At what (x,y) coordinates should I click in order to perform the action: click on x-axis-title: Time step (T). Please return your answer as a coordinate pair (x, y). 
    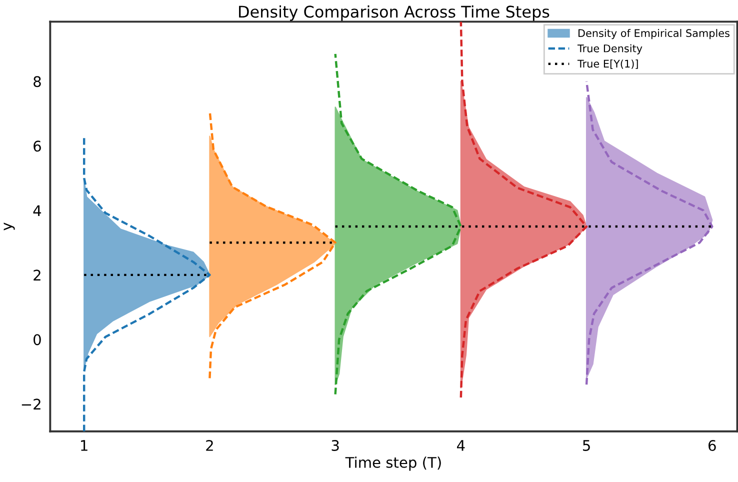
    Looking at the image, I should click on (393, 463).